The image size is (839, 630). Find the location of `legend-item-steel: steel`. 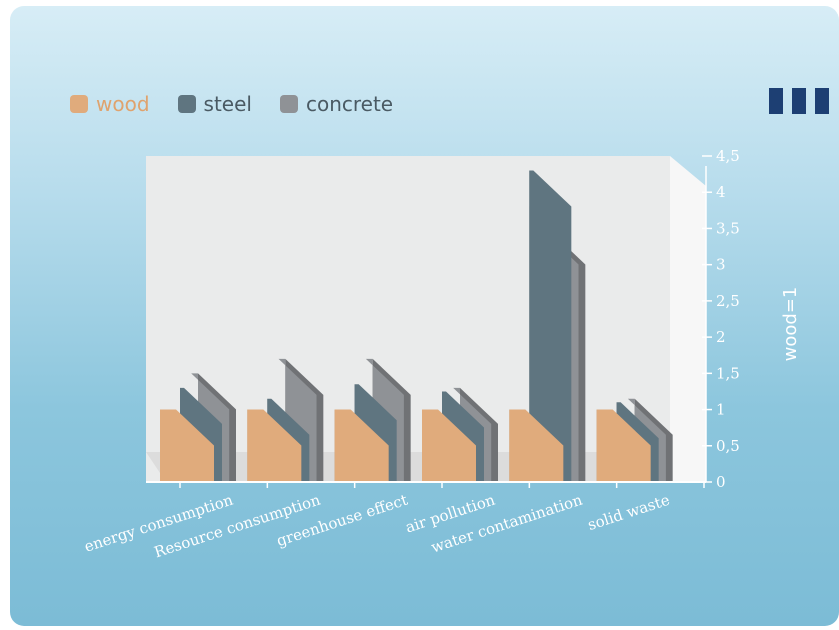

legend-item-steel: steel is located at coordinates (214, 104).